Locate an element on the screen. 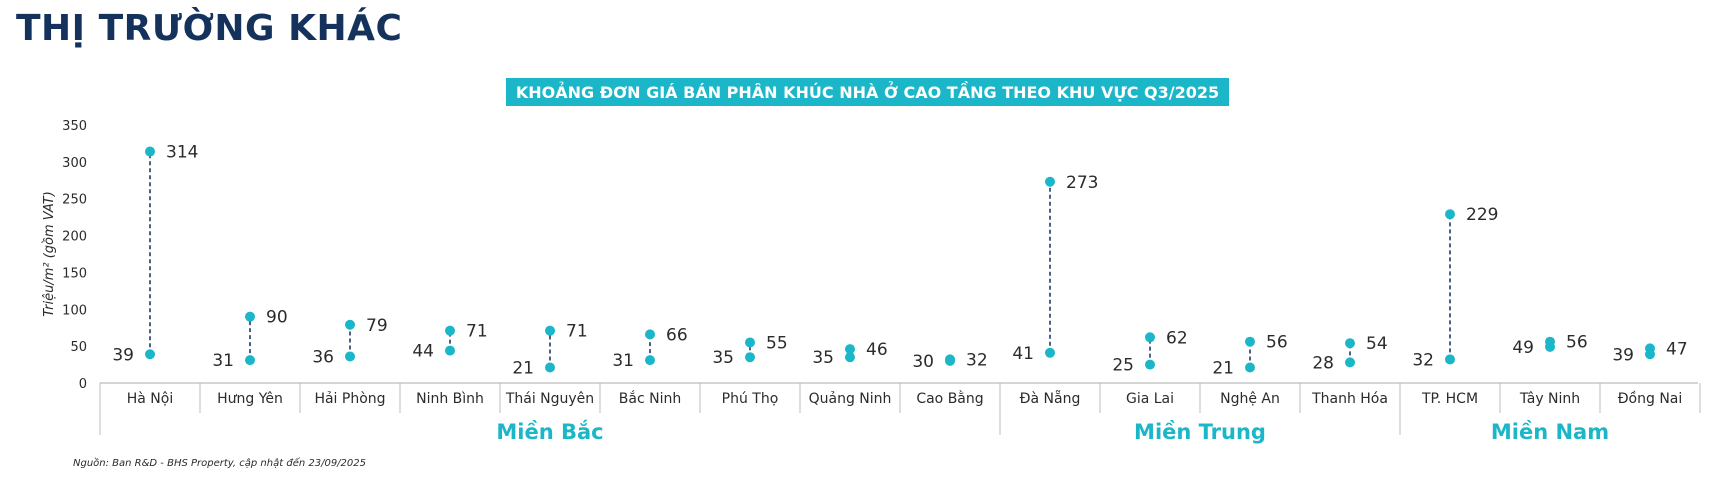 This screenshot has height=479, width=1715. group-label: Miền Bắc is located at coordinates (549, 431).